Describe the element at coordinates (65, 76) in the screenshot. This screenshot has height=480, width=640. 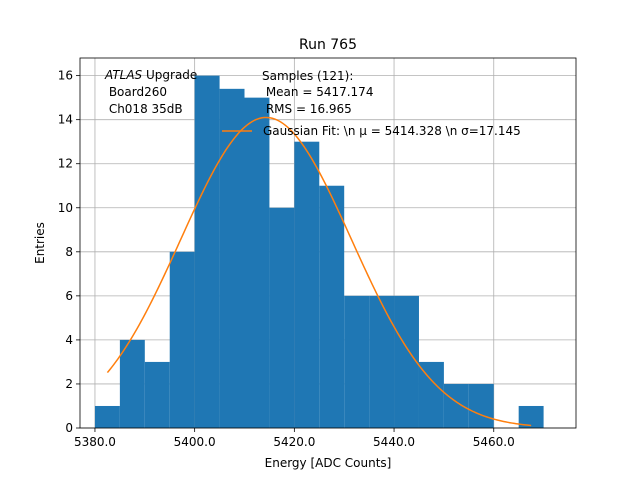
I see `y-tick-label: 16` at that location.